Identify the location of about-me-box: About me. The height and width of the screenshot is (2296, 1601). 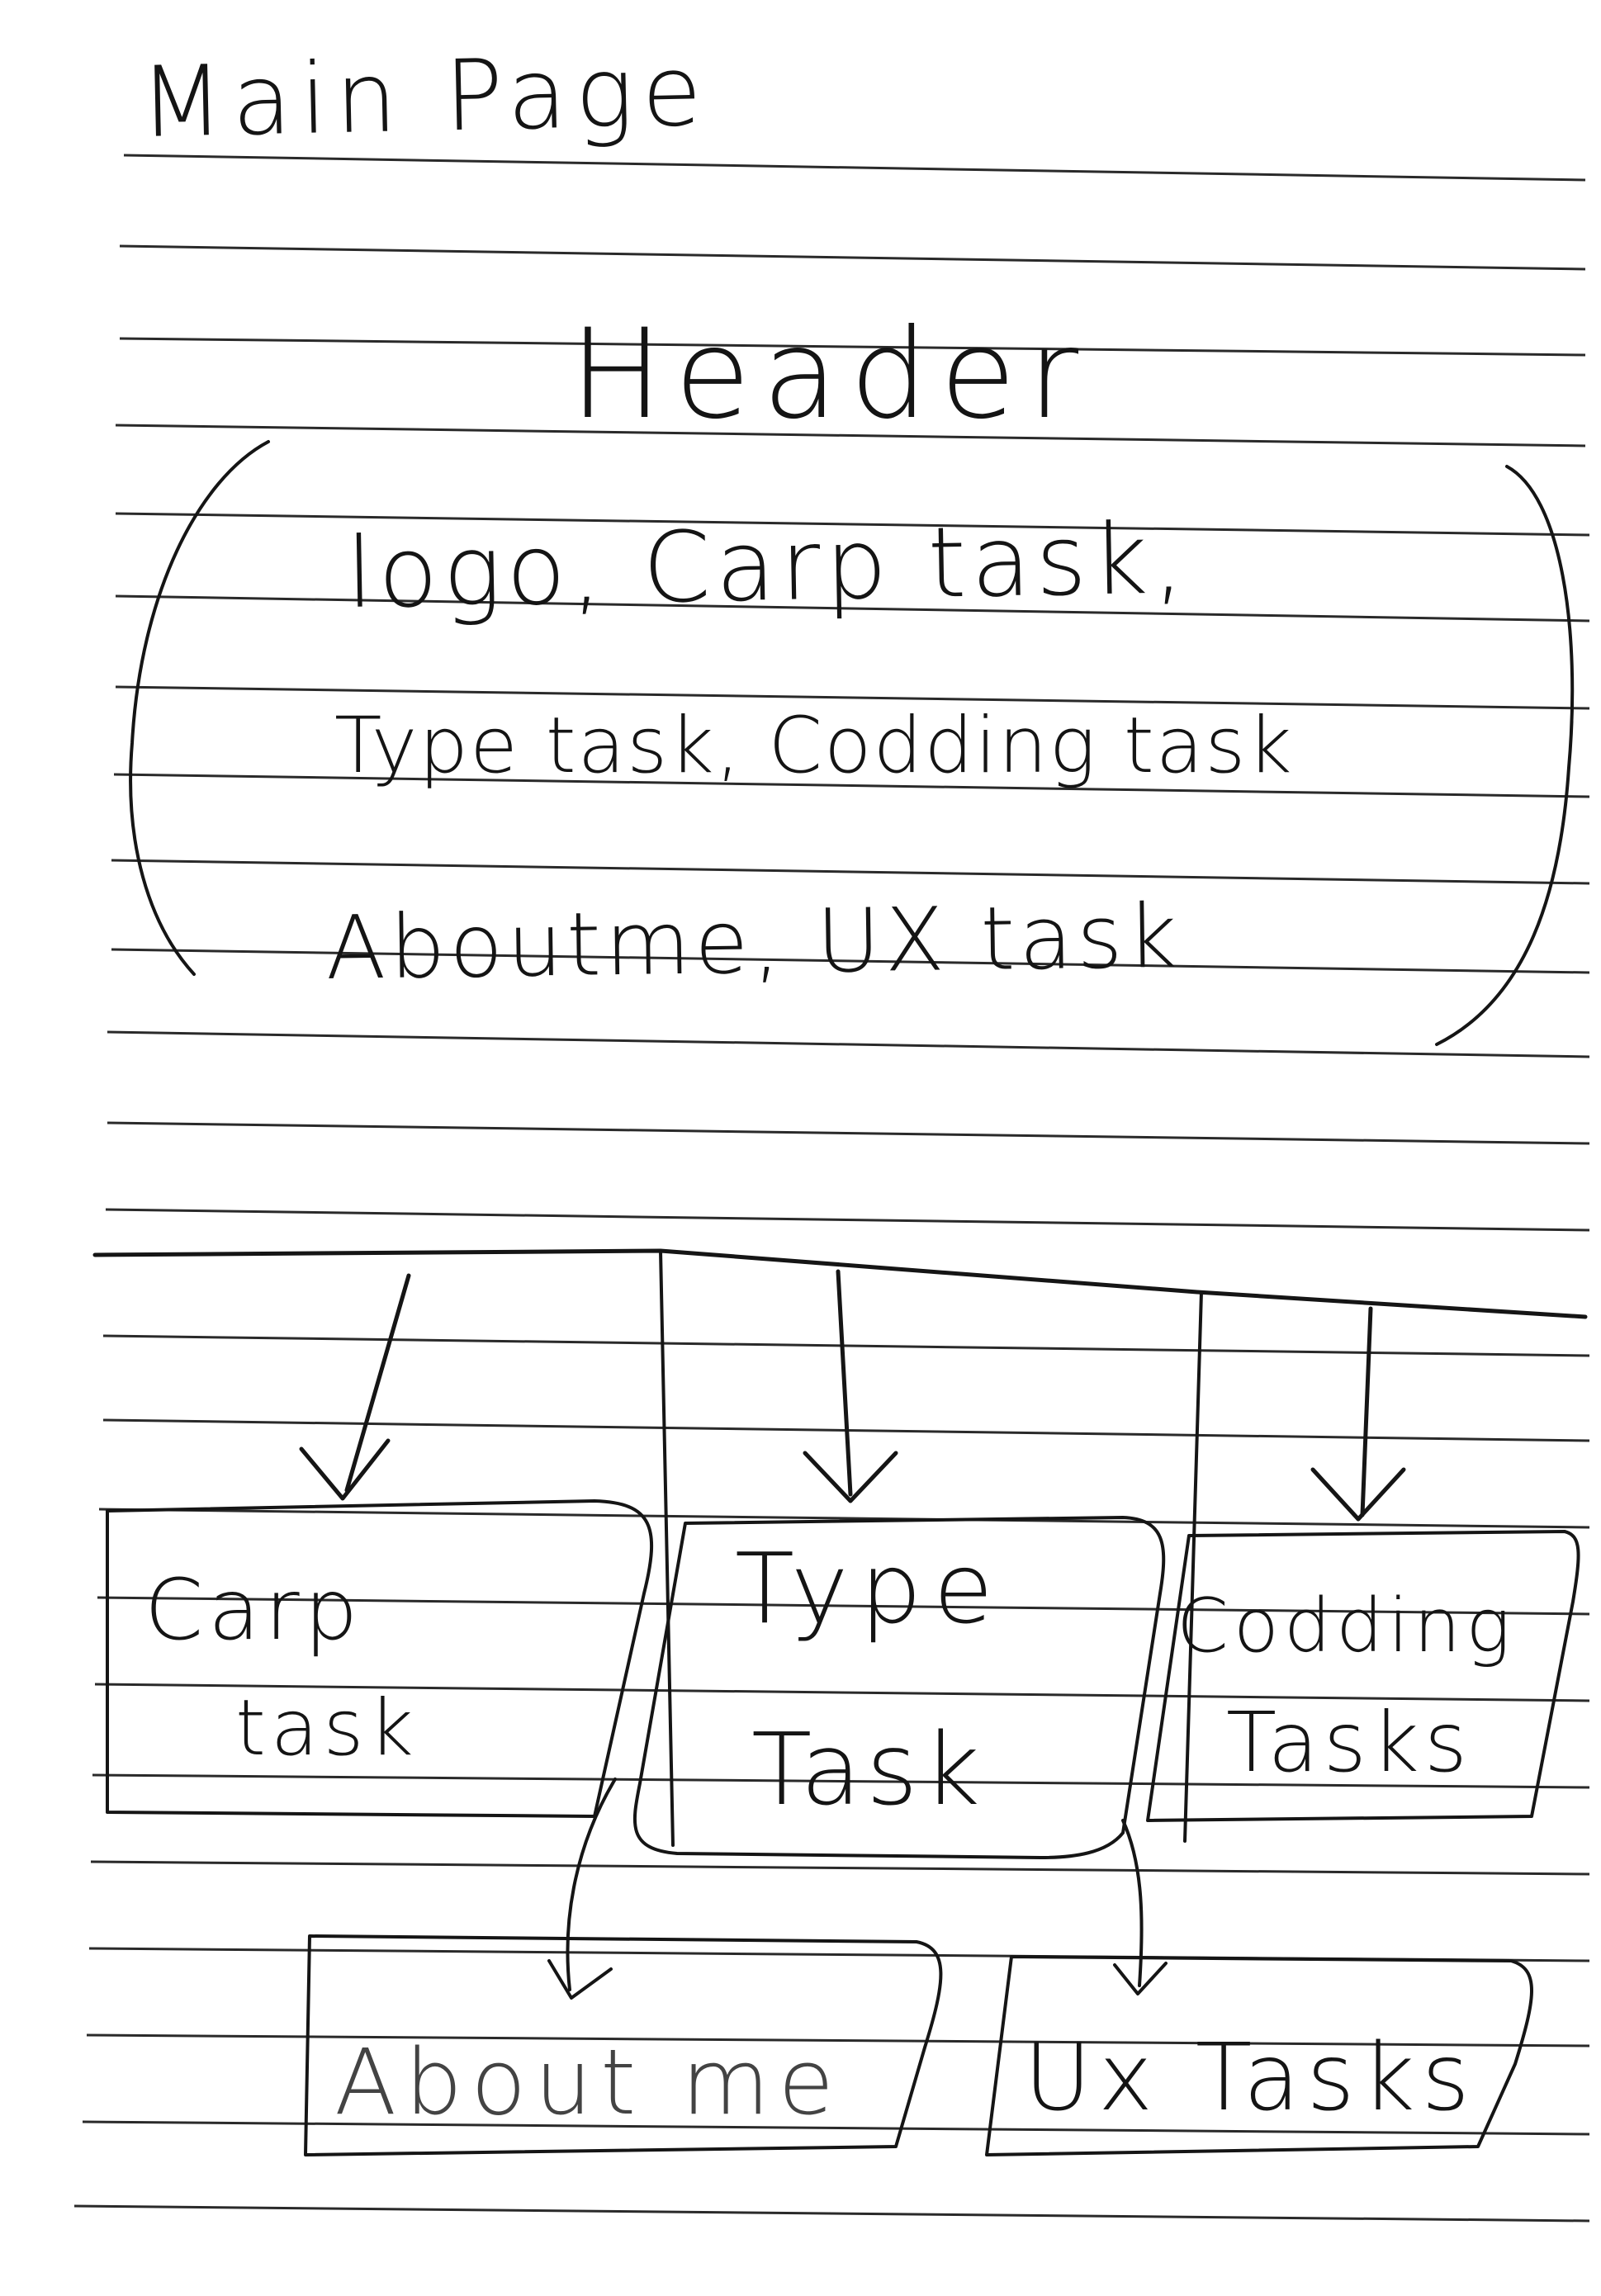
(623, 2045).